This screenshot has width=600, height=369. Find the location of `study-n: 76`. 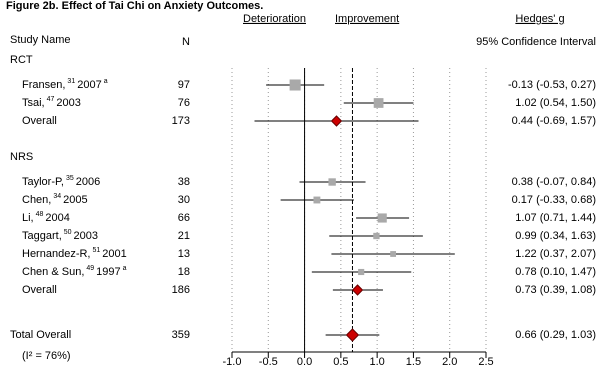

study-n: 76 is located at coordinates (184, 103).